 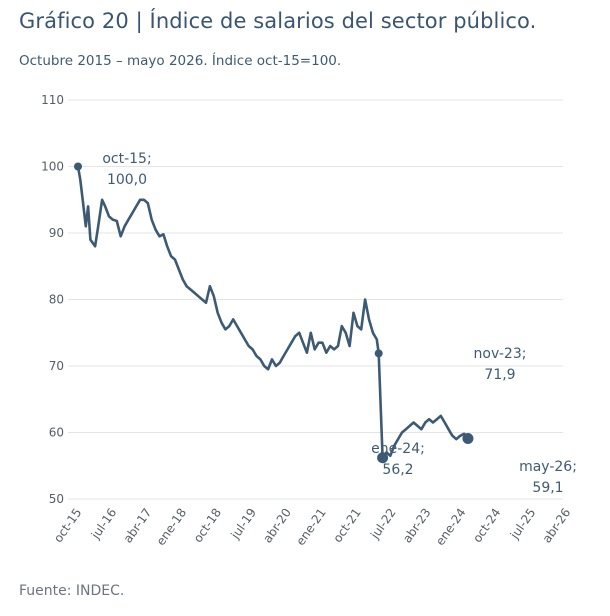 What do you see at coordinates (243, 524) in the screenshot?
I see `x-tick-label: jul-19` at bounding box center [243, 524].